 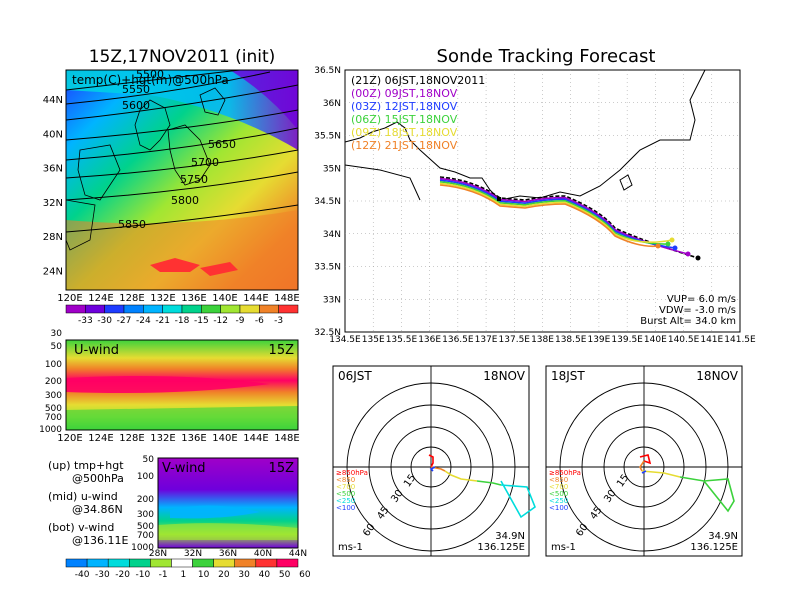 I want to click on track-legend-entry: (03Z) 12JST,18NOV, so click(x=404, y=106).